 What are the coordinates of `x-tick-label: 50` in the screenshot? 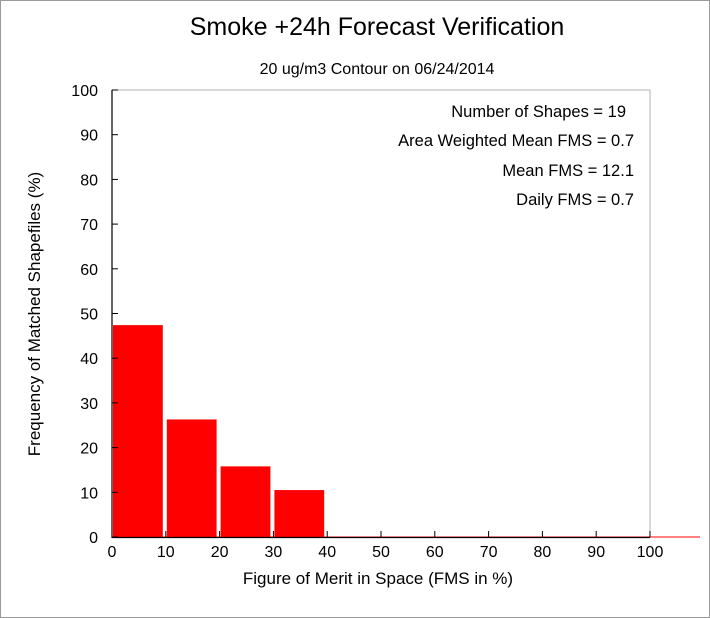 It's located at (381, 552).